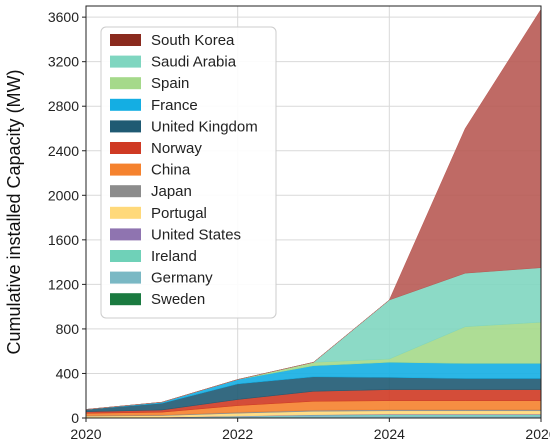 The image size is (550, 446). What do you see at coordinates (196, 234) in the screenshot?
I see `legend-label: United States` at bounding box center [196, 234].